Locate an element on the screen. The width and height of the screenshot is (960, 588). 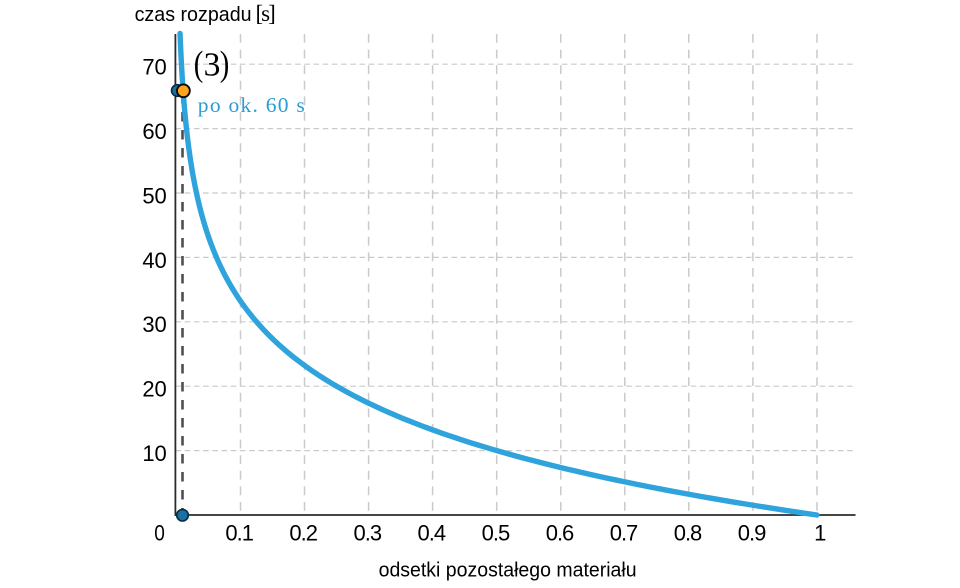
svg-text: 40 is located at coordinates (154, 260).